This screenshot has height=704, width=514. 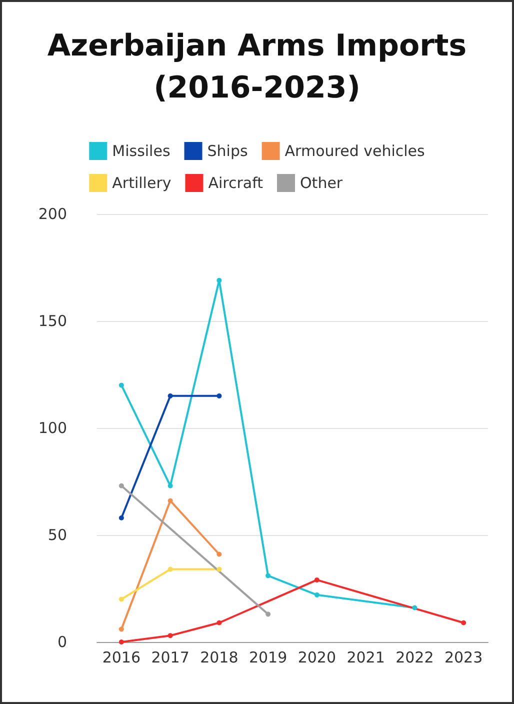 What do you see at coordinates (121, 657) in the screenshot?
I see `x-tick-label: 2016` at bounding box center [121, 657].